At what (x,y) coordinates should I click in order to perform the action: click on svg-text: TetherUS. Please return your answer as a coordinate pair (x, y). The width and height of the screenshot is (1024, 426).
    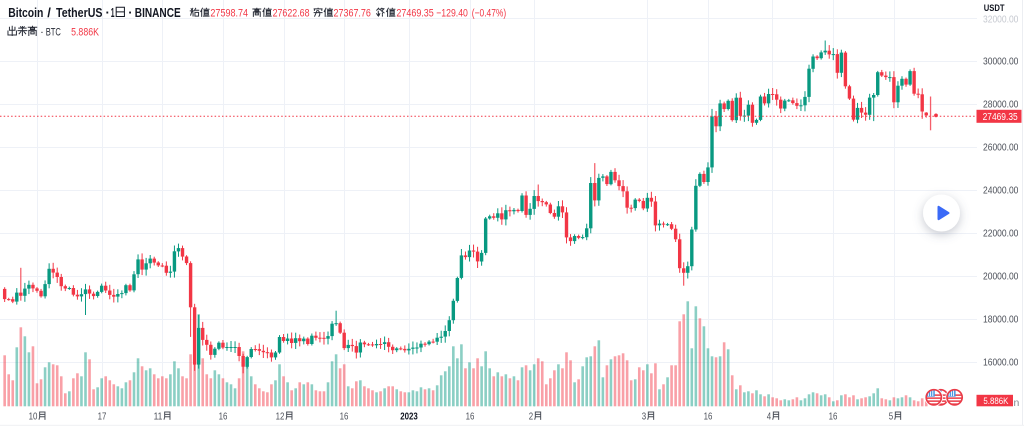
    Looking at the image, I should click on (79, 12).